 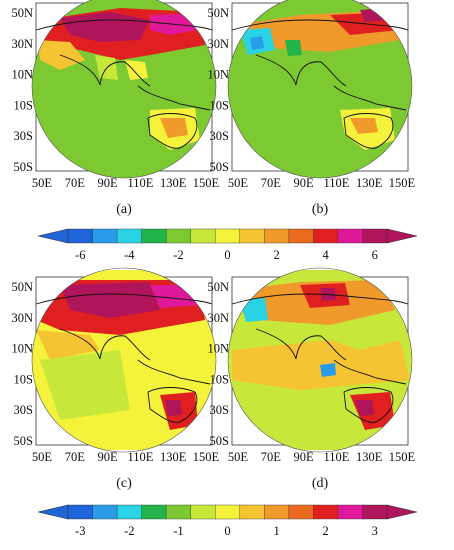 I want to click on lon-label-c: 90E, so click(x=108, y=457).